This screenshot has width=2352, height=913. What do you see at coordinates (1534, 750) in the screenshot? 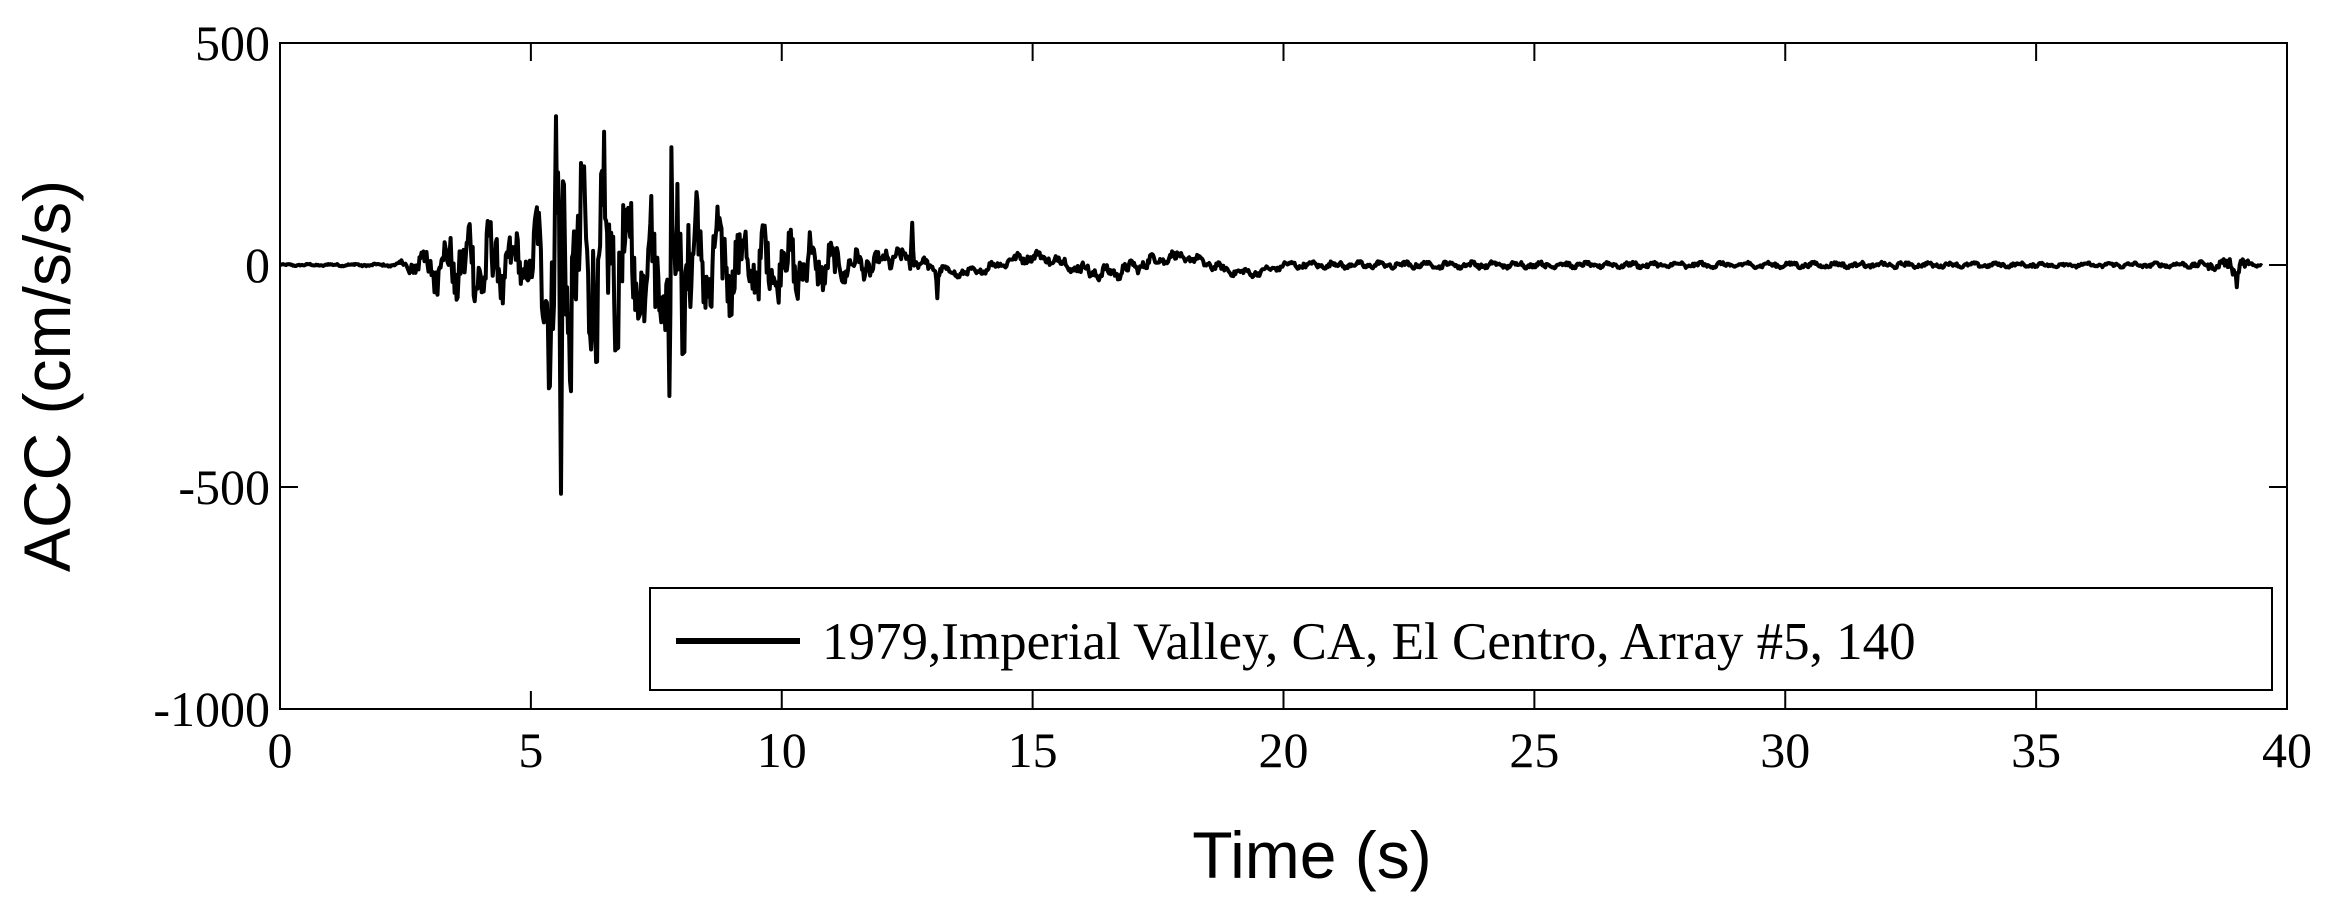
I see `x-tick-label: 25` at bounding box center [1534, 750].